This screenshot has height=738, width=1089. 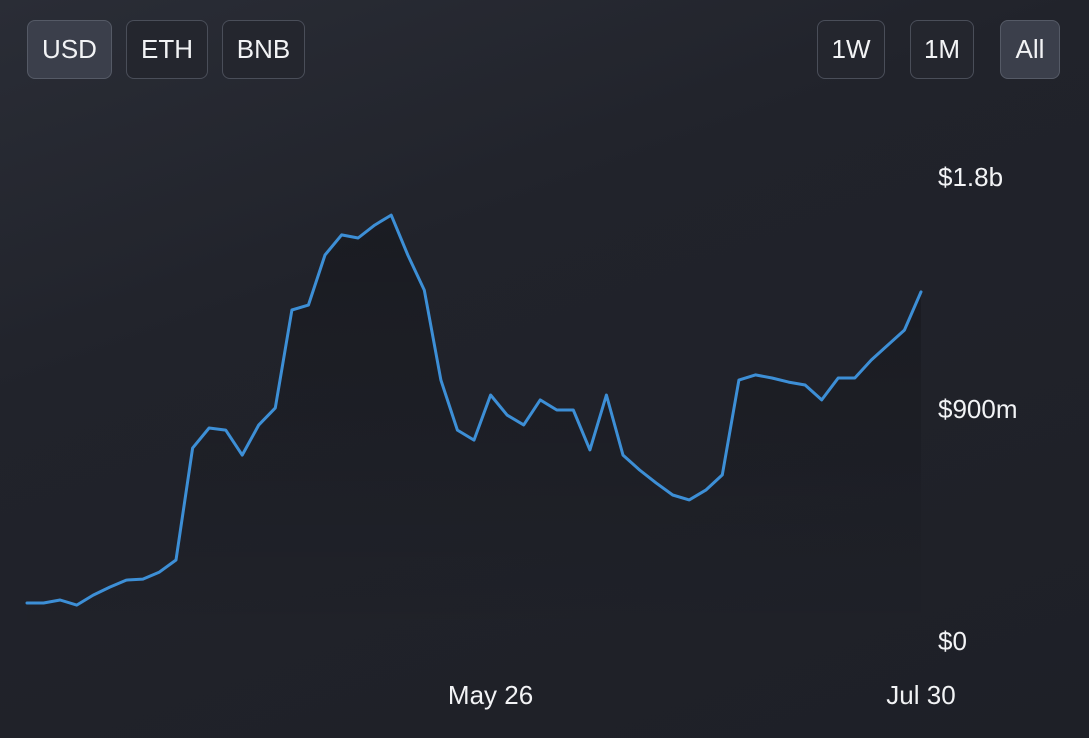 What do you see at coordinates (920, 695) in the screenshot?
I see `x-tick-label: Jul 30` at bounding box center [920, 695].